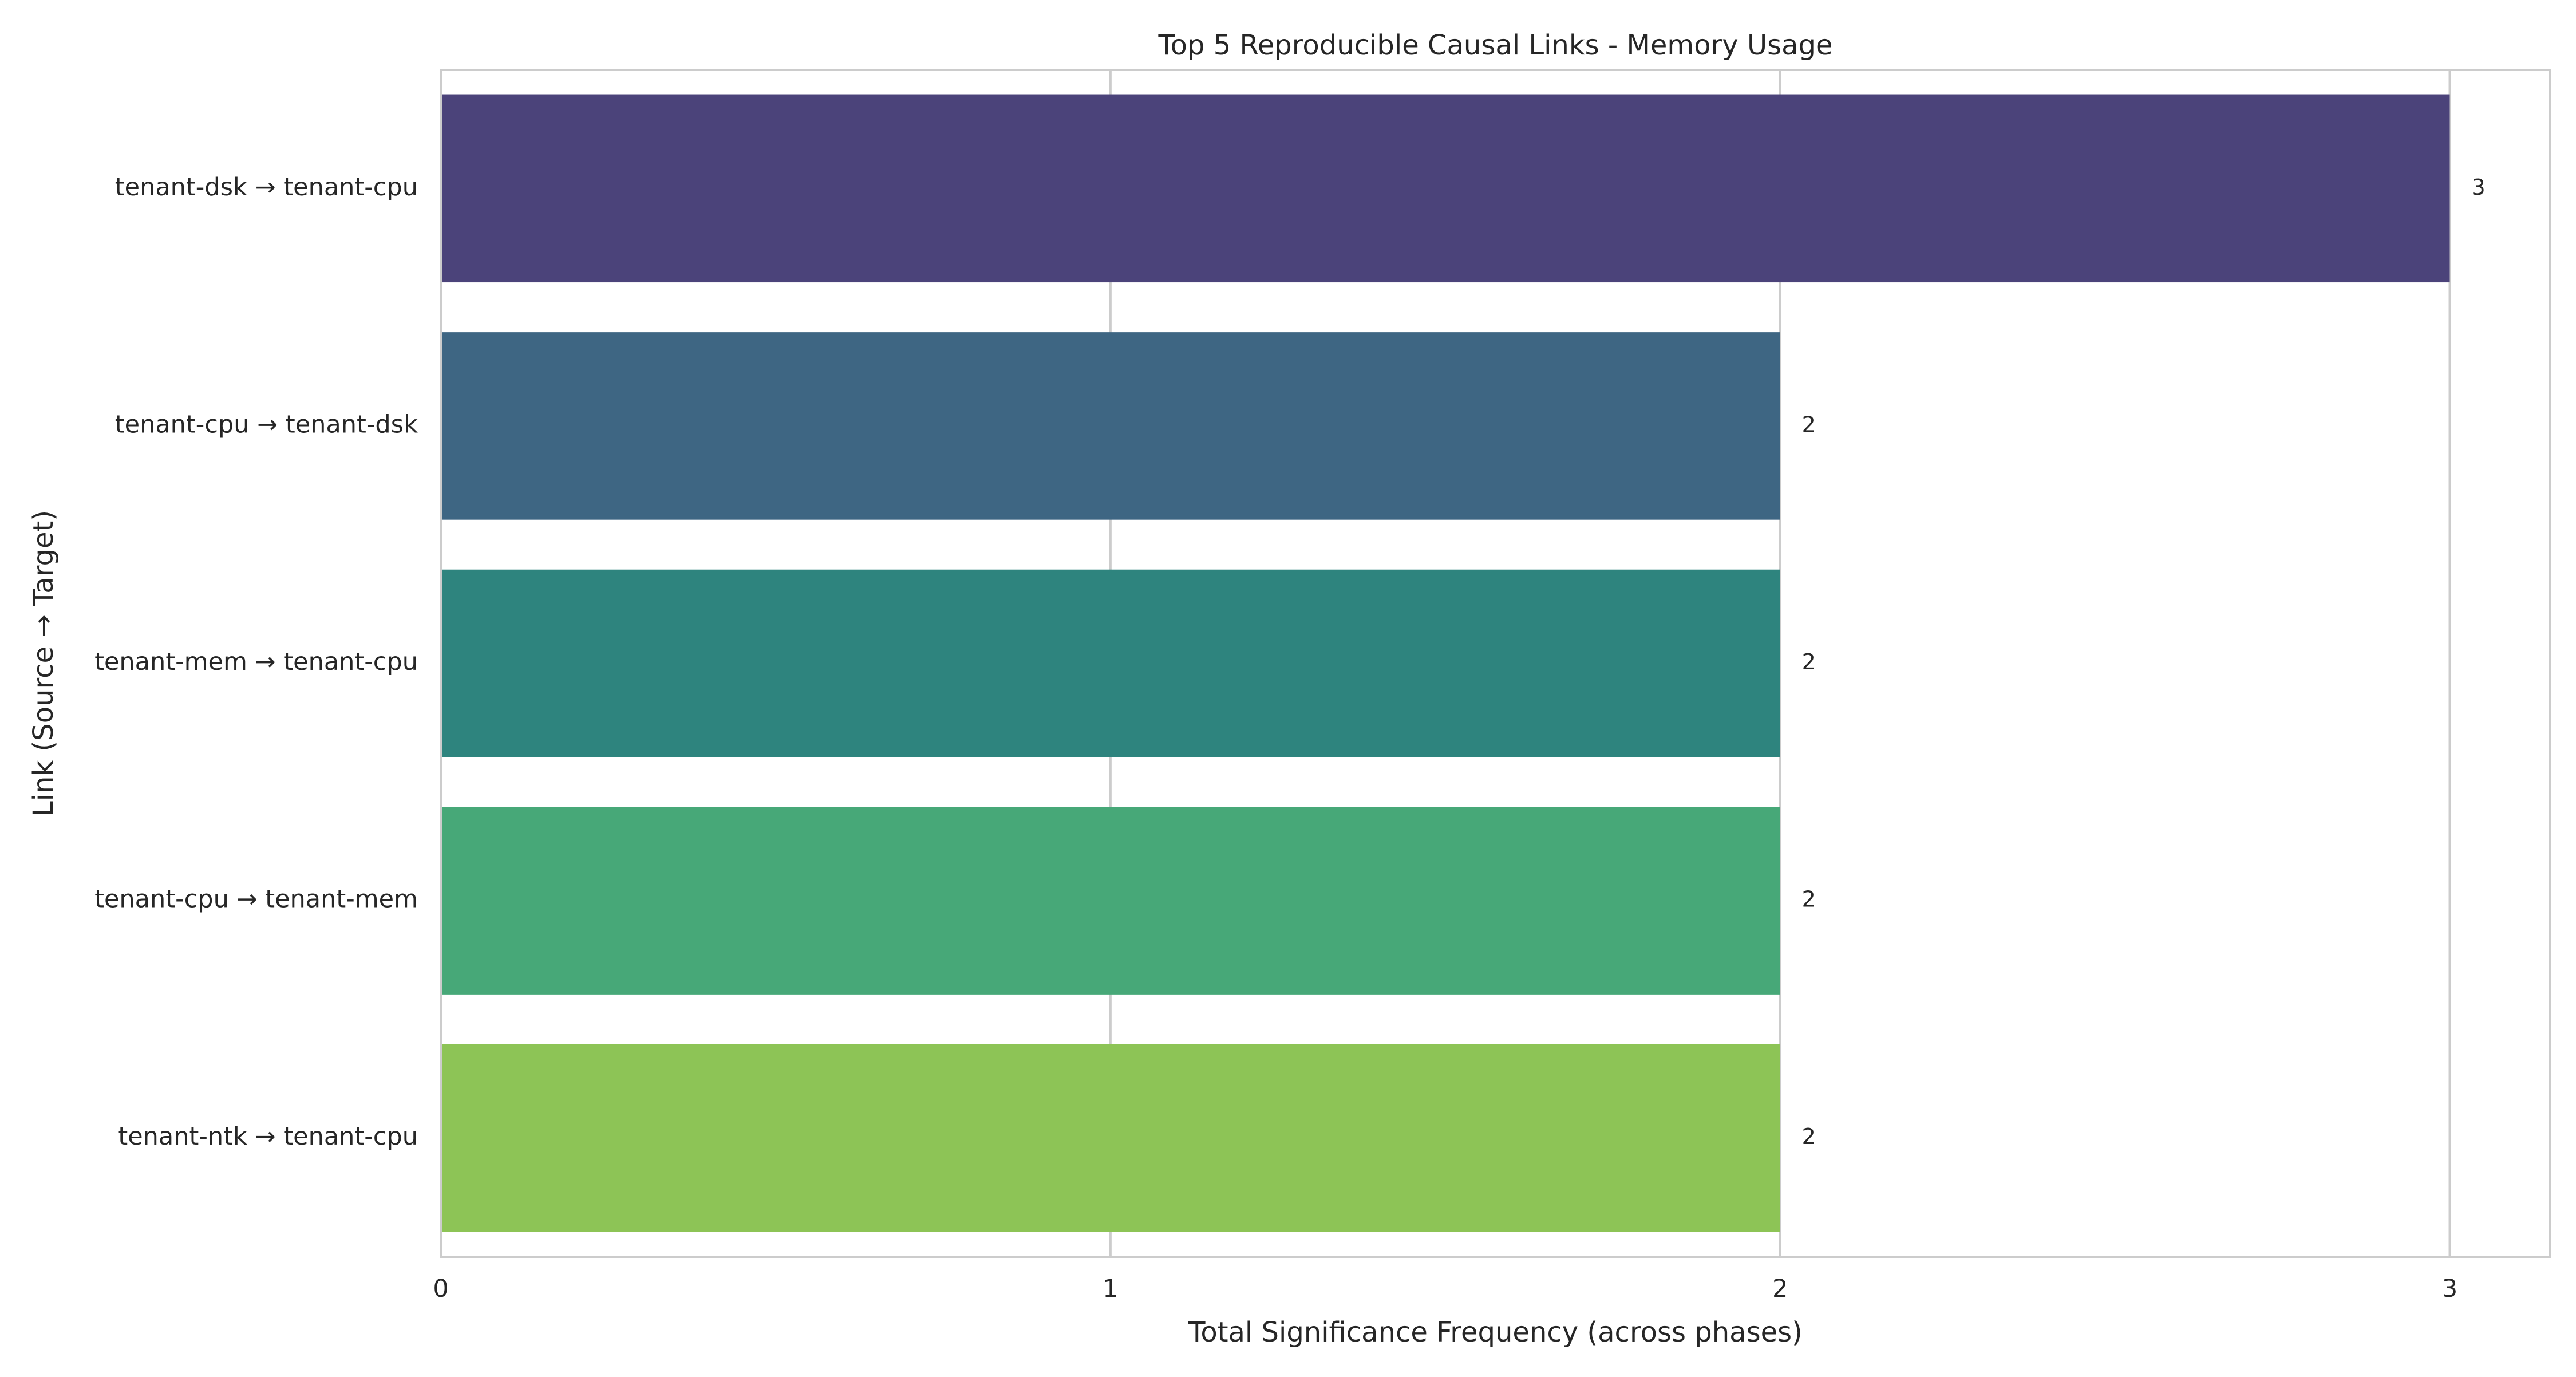 This screenshot has height=1377, width=2576. What do you see at coordinates (1445, 1289) in the screenshot?
I see `x-tick-labels: 0 1 2 3` at bounding box center [1445, 1289].